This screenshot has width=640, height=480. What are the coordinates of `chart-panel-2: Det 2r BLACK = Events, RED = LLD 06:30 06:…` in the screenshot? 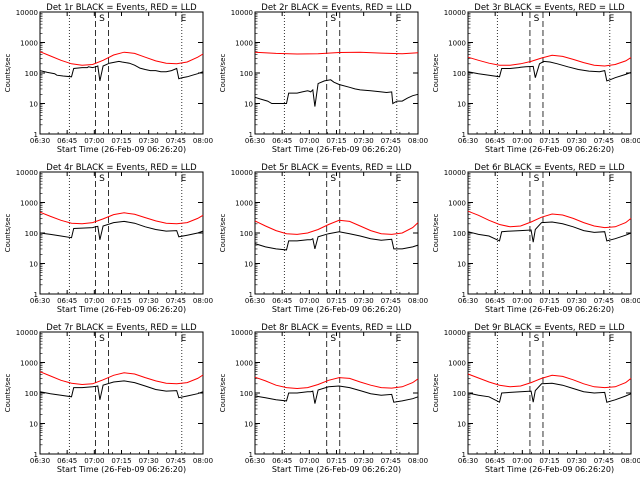 It's located at (323, 78).